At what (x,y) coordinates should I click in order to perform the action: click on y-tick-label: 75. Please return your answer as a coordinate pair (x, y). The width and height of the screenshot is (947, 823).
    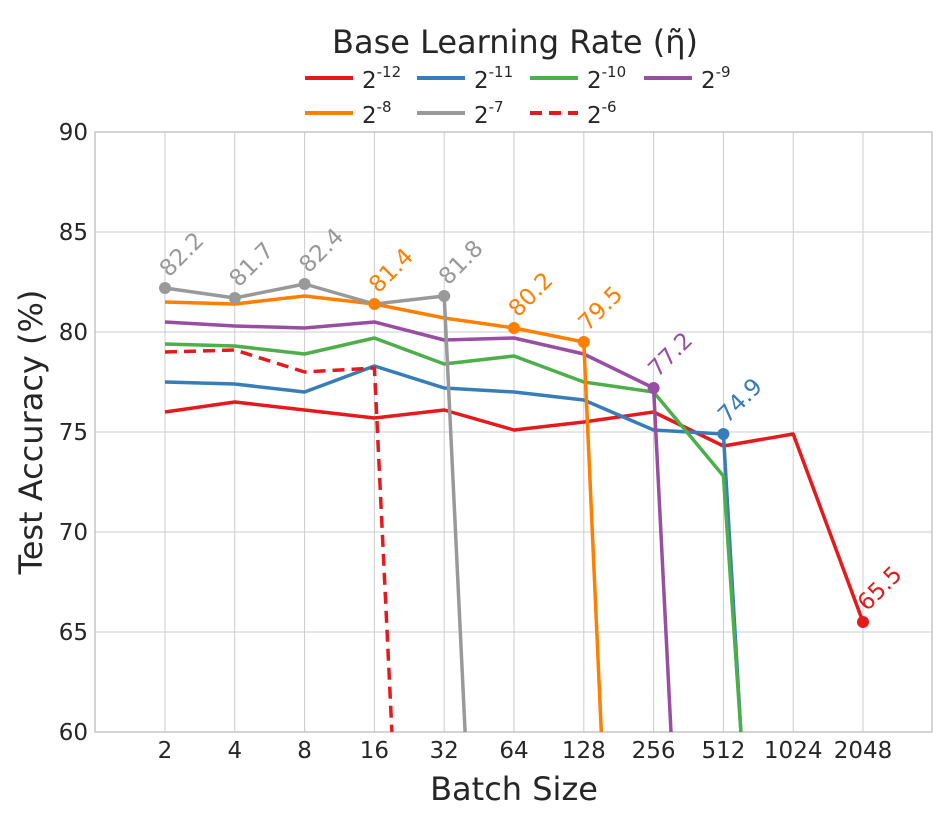
    Looking at the image, I should click on (73, 433).